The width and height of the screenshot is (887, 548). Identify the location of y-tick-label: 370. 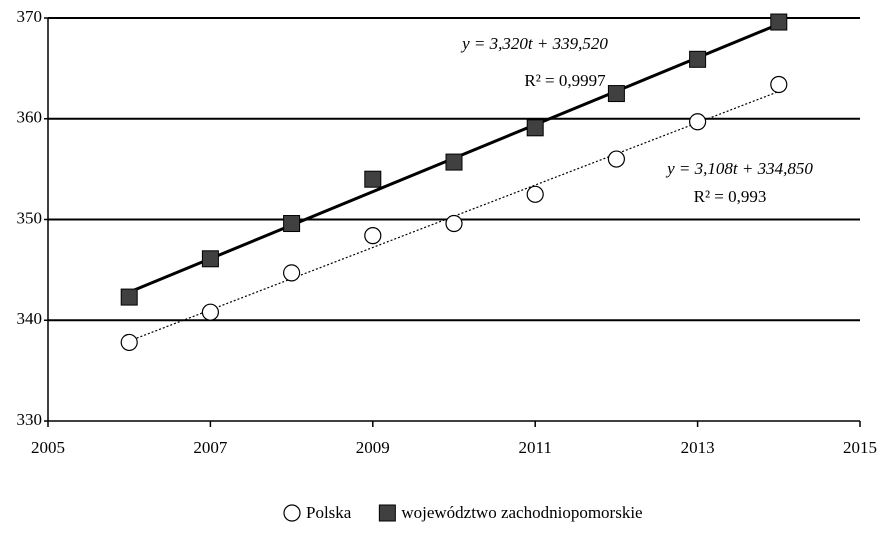
(30, 16).